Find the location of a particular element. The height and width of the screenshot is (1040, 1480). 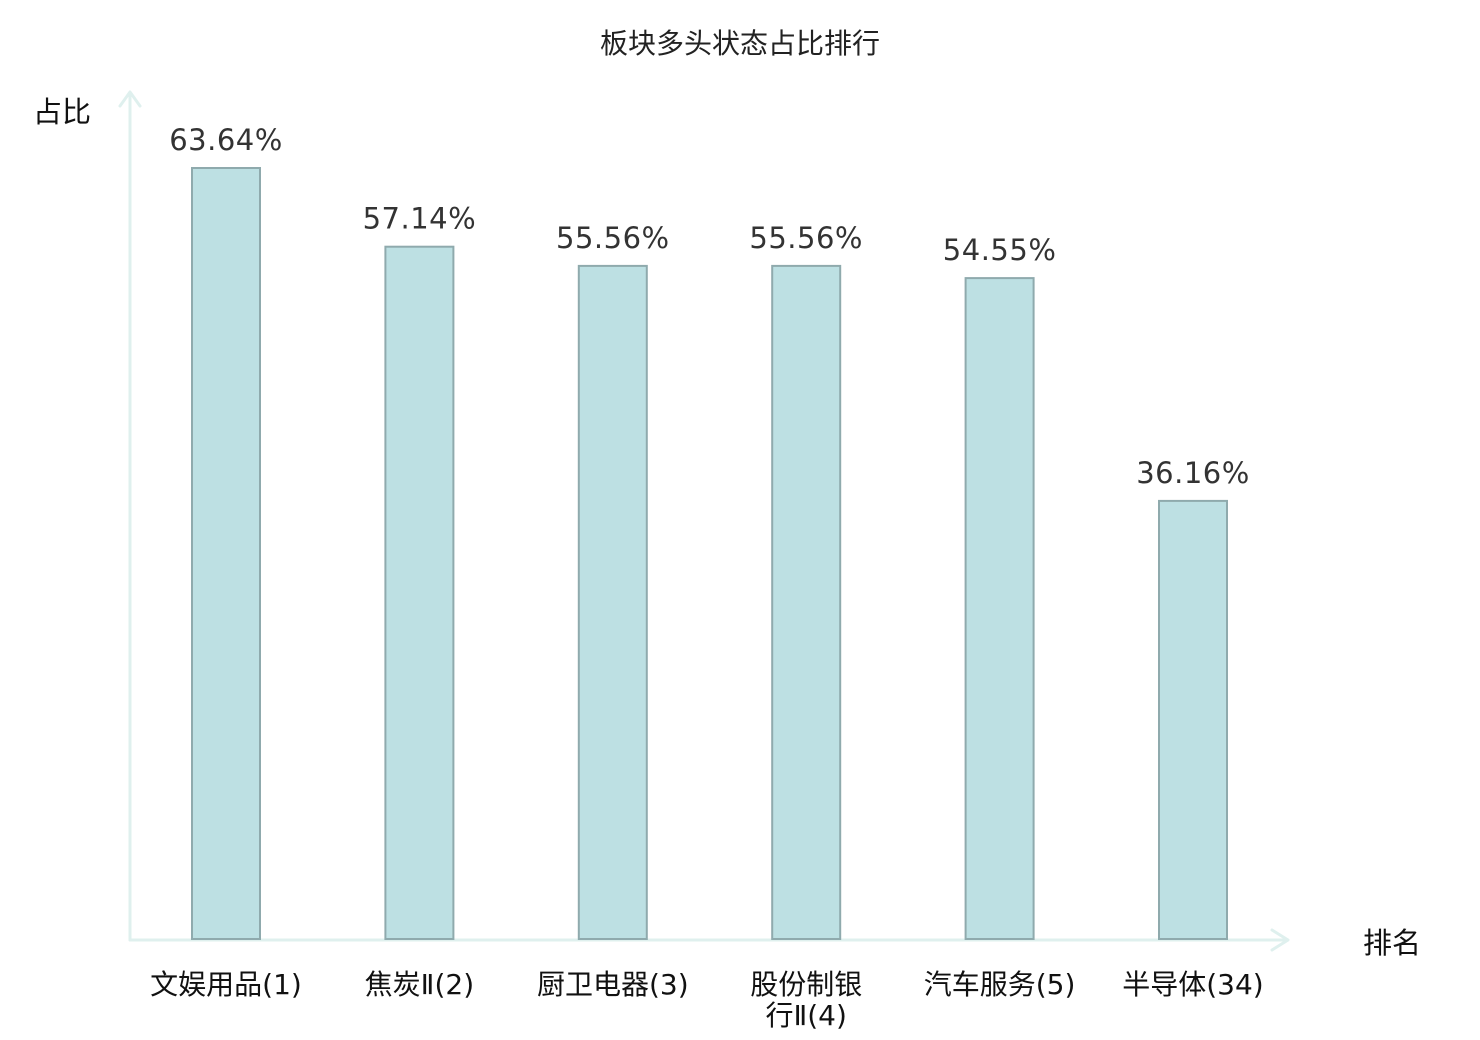

category-label: 焦炭Ⅱ(2) is located at coordinates (419, 984).